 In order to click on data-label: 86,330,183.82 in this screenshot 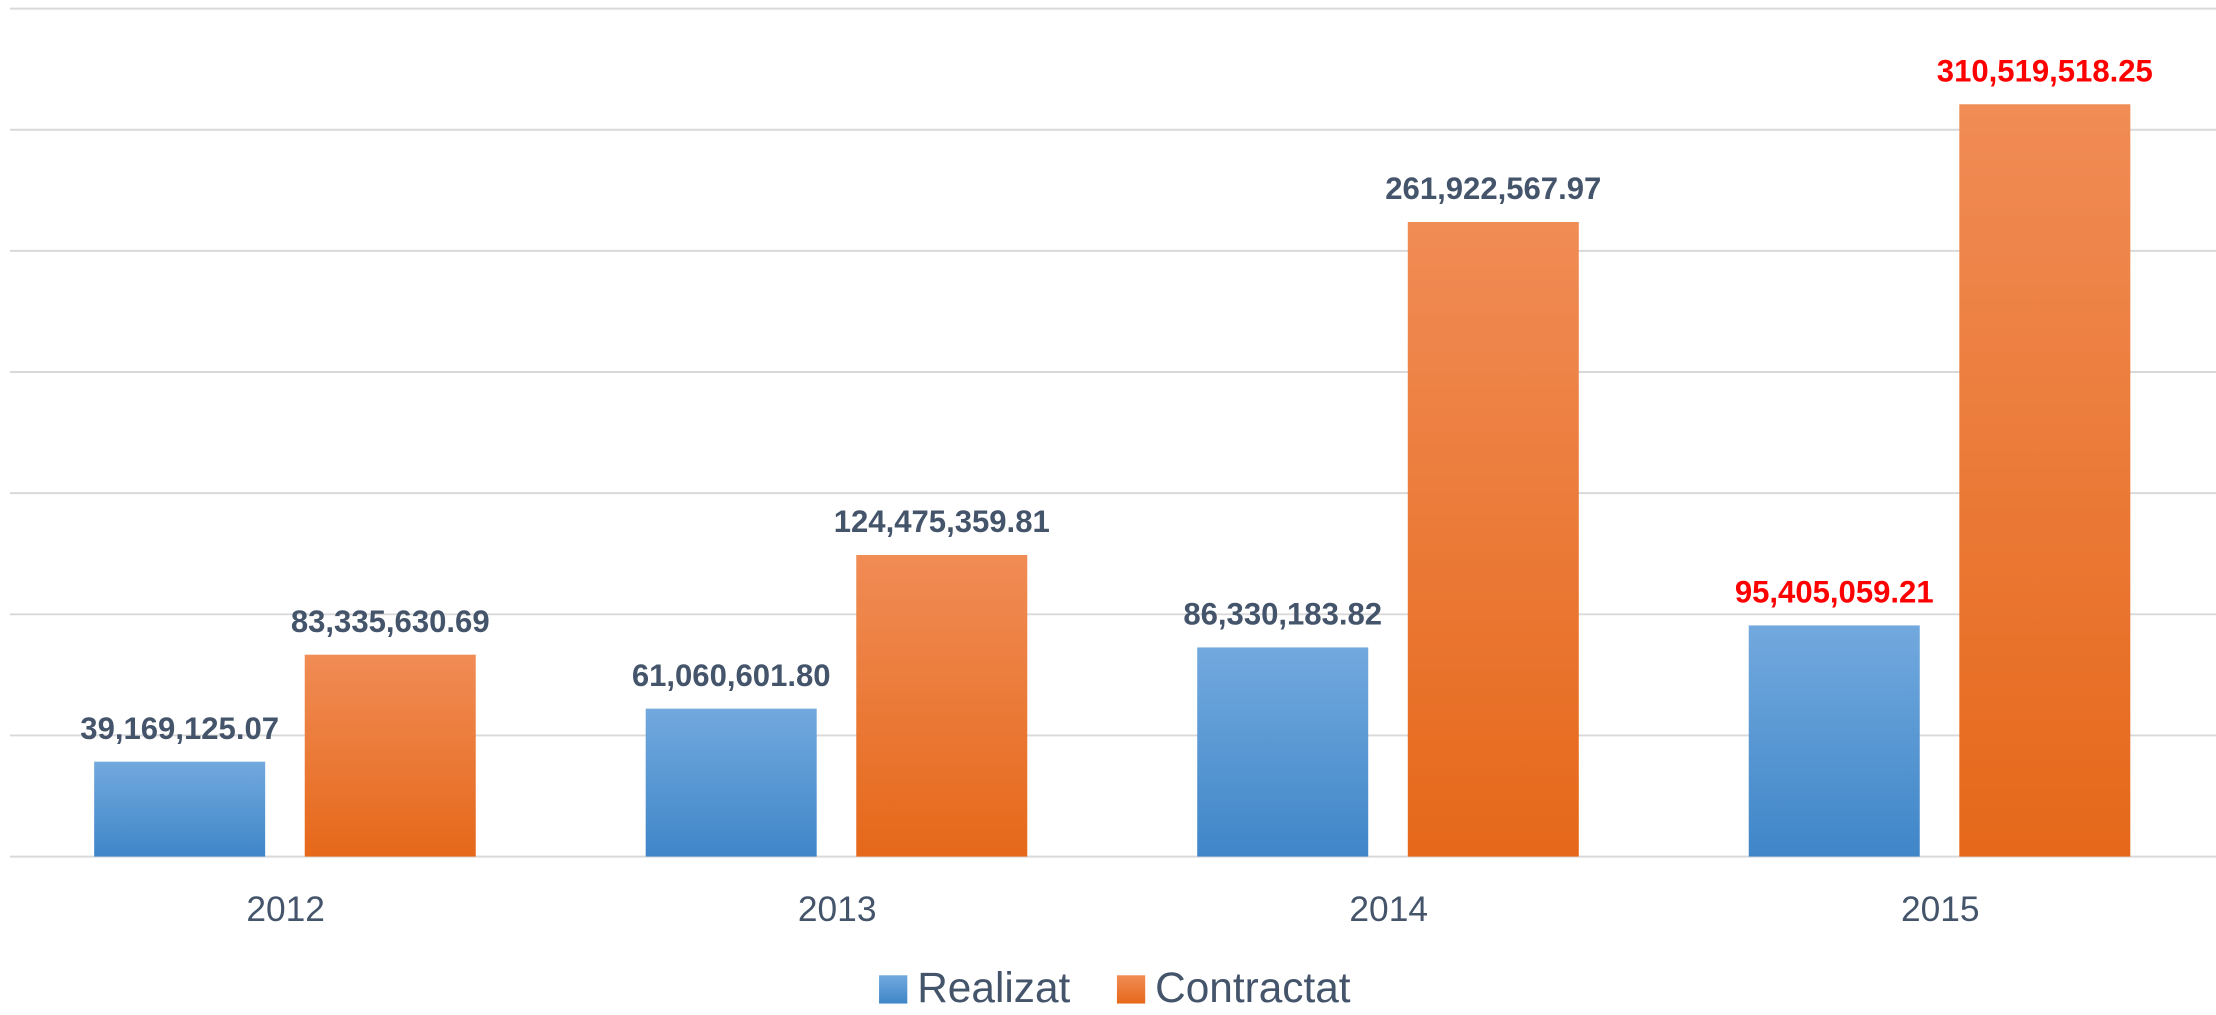, I will do `click(1282, 614)`.